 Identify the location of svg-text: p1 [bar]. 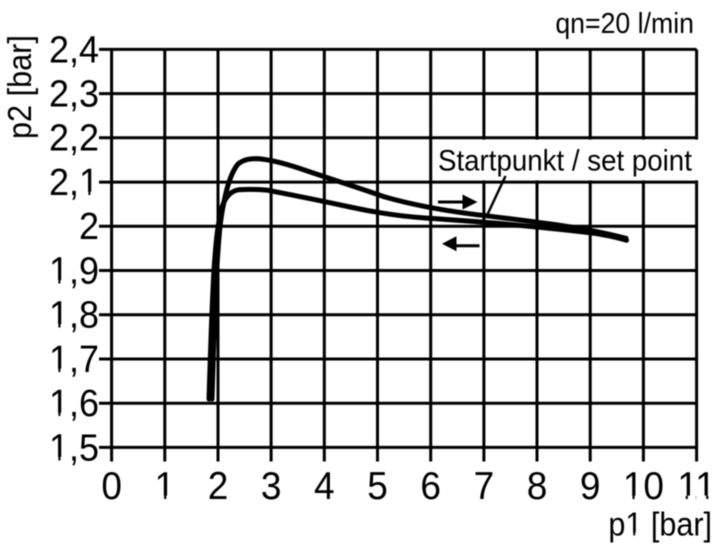
(660, 523).